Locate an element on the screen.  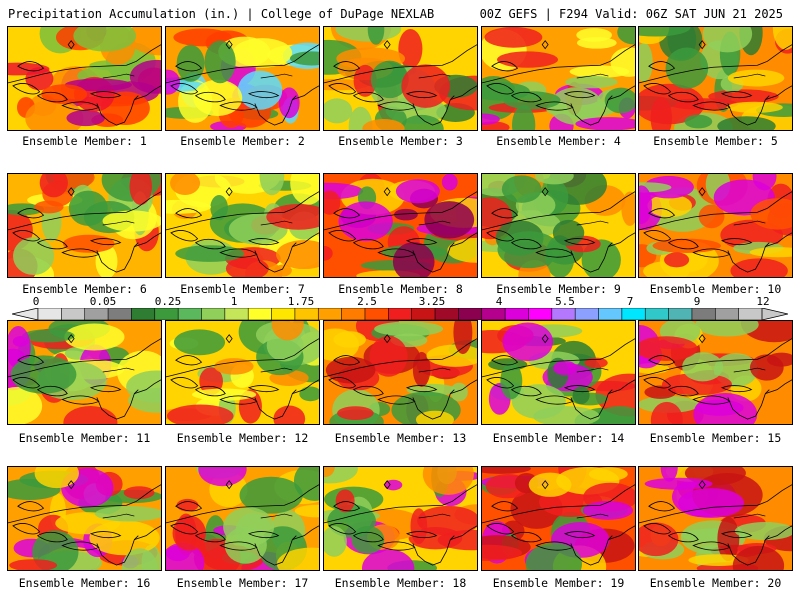
ensemble-member-label: Ensemble Member: 7 is located at coordinates (242, 289).